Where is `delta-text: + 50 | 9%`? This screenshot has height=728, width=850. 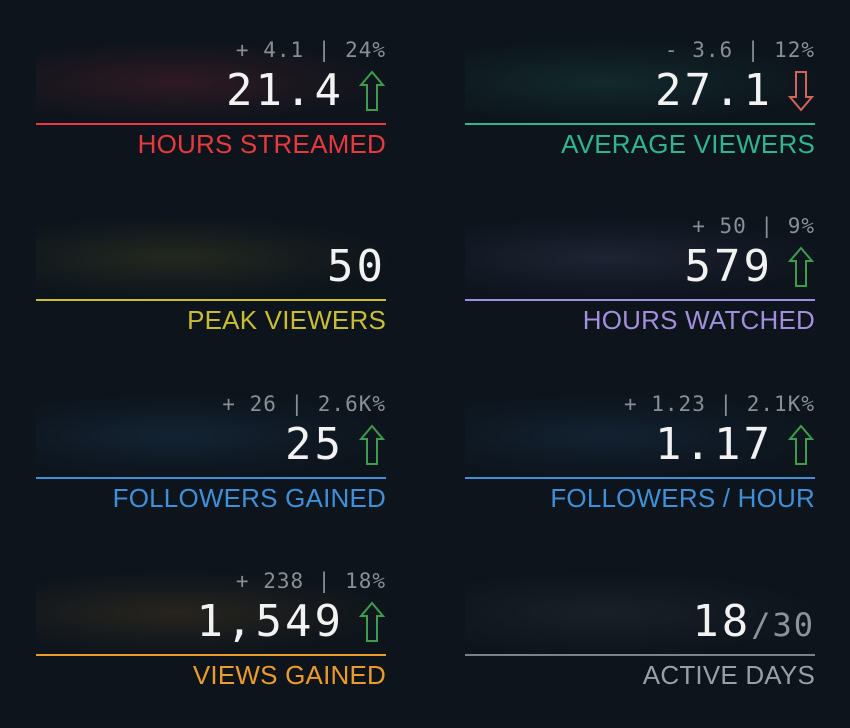
delta-text: + 50 | 9% is located at coordinates (753, 226).